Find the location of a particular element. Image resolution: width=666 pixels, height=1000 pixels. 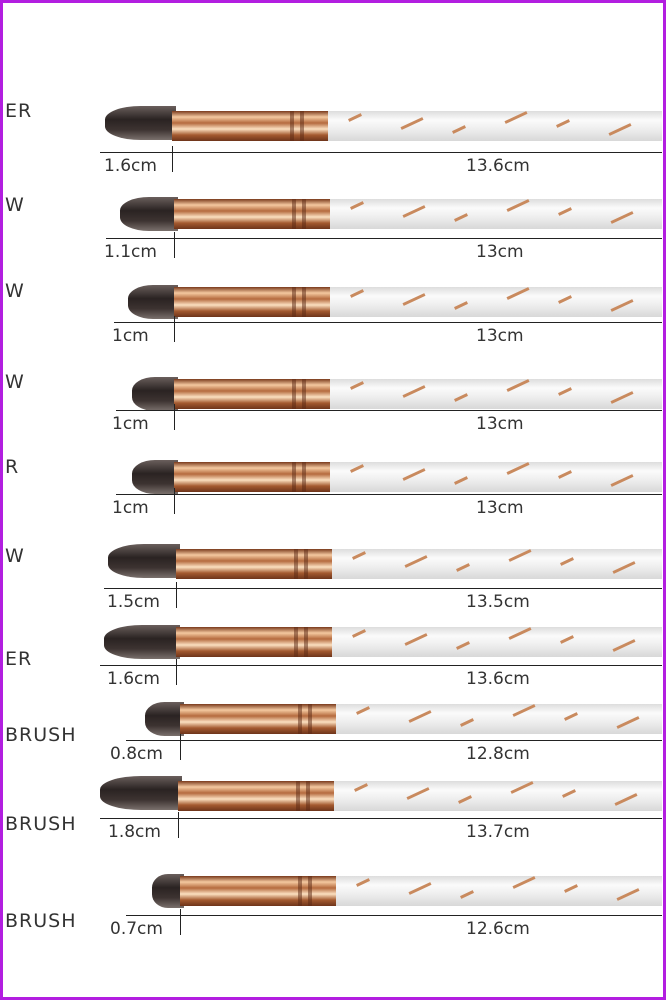

tip-length: 1.8cm is located at coordinates (134, 832).